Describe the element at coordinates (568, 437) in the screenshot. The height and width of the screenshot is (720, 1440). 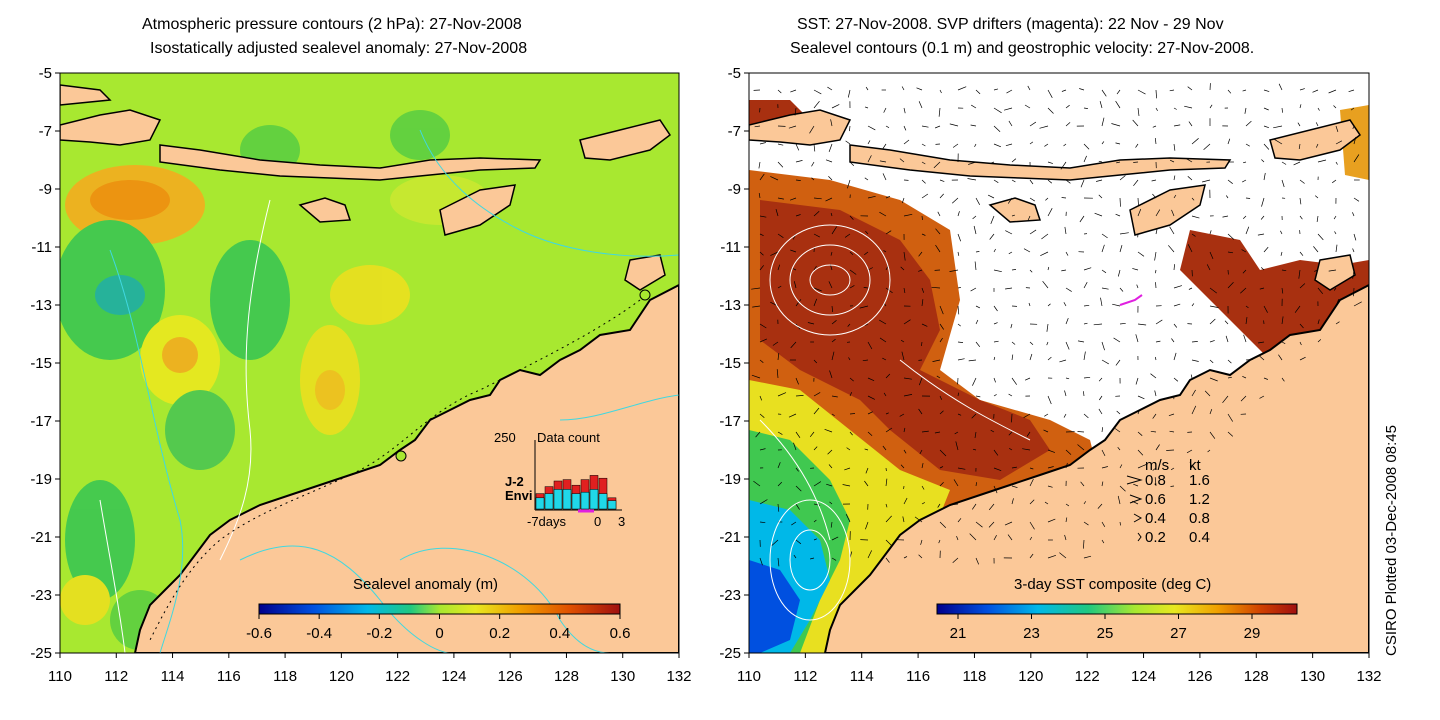
I see `inset-title: Data count` at that location.